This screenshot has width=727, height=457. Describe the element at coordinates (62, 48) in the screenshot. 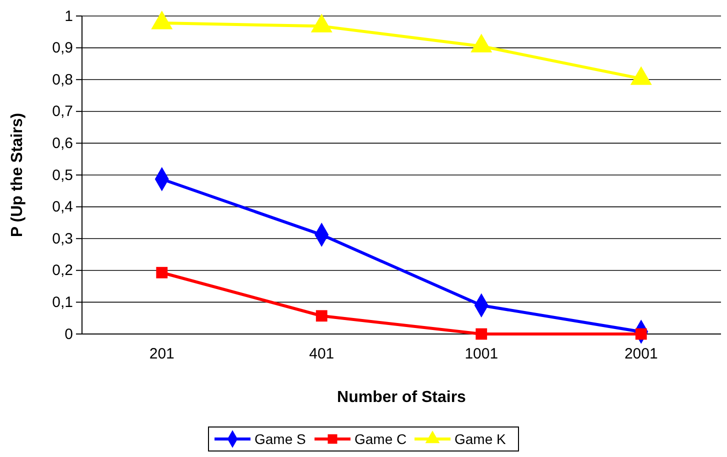

I see `y-tick-label: 0,9` at that location.